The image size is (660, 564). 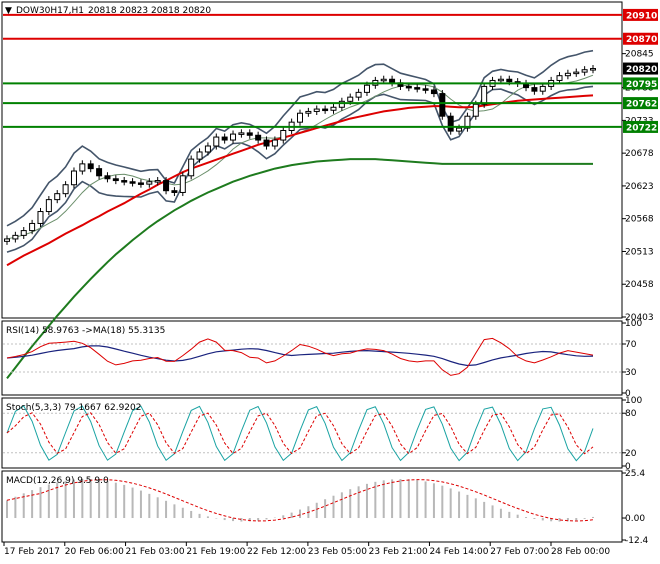 What do you see at coordinates (300, 500) in the screenshot?
I see `macd-signal-line` at bounding box center [300, 500].